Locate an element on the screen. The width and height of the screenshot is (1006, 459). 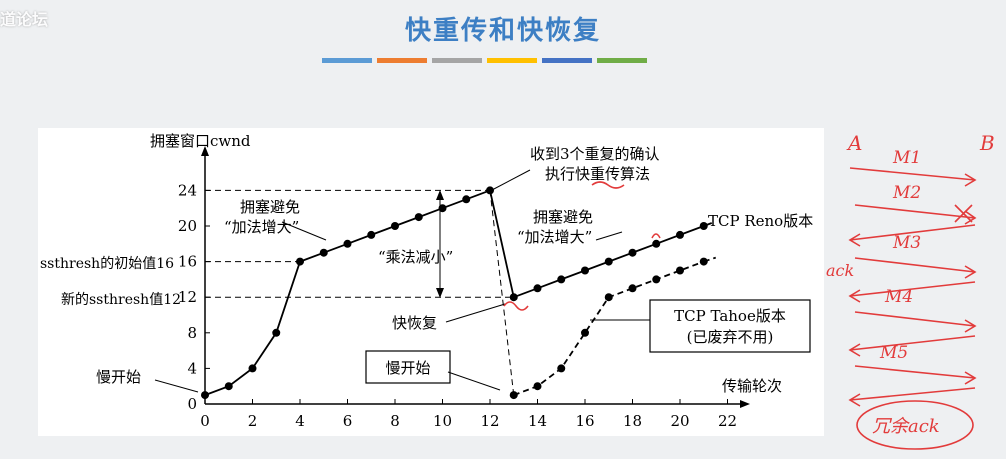
x-tick-label: 18 is located at coordinates (632, 421).